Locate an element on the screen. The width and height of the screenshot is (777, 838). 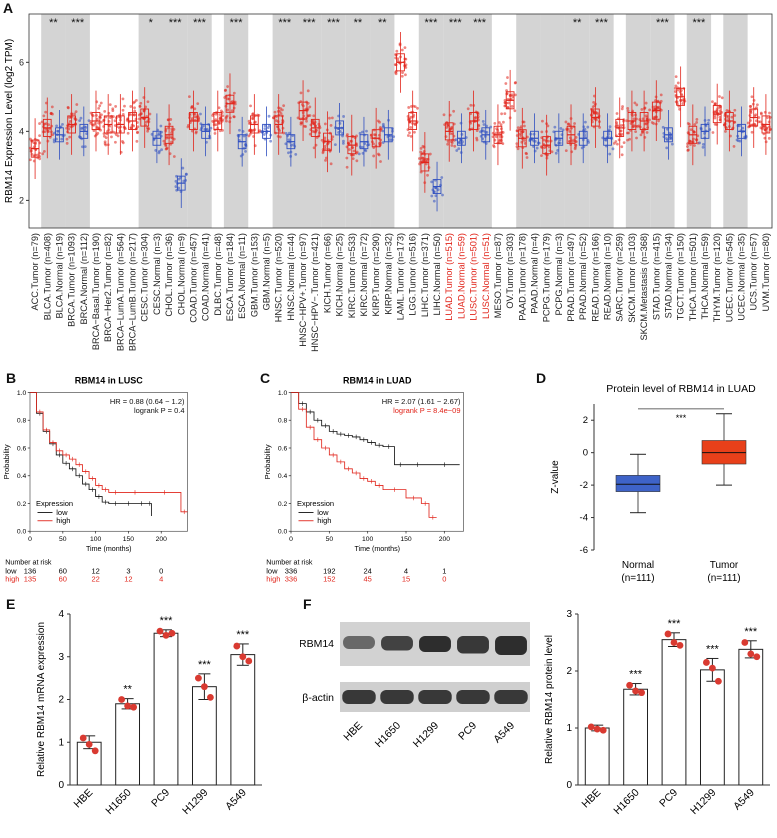
y-tick-label: 0.4 is located at coordinates (22, 476).